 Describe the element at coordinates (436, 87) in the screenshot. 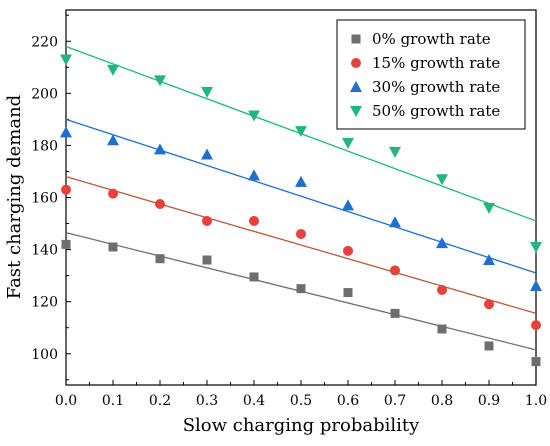

I see `legend-label: 30% growth rate` at that location.